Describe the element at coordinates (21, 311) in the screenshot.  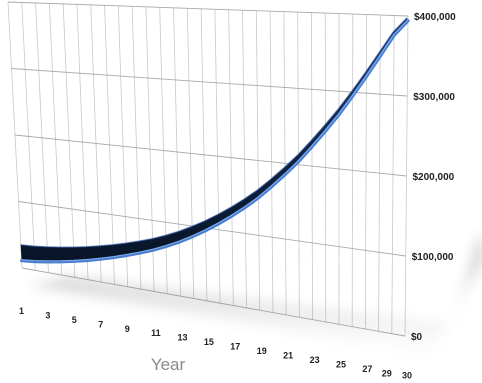
I see `x-tick-label: 1` at that location.